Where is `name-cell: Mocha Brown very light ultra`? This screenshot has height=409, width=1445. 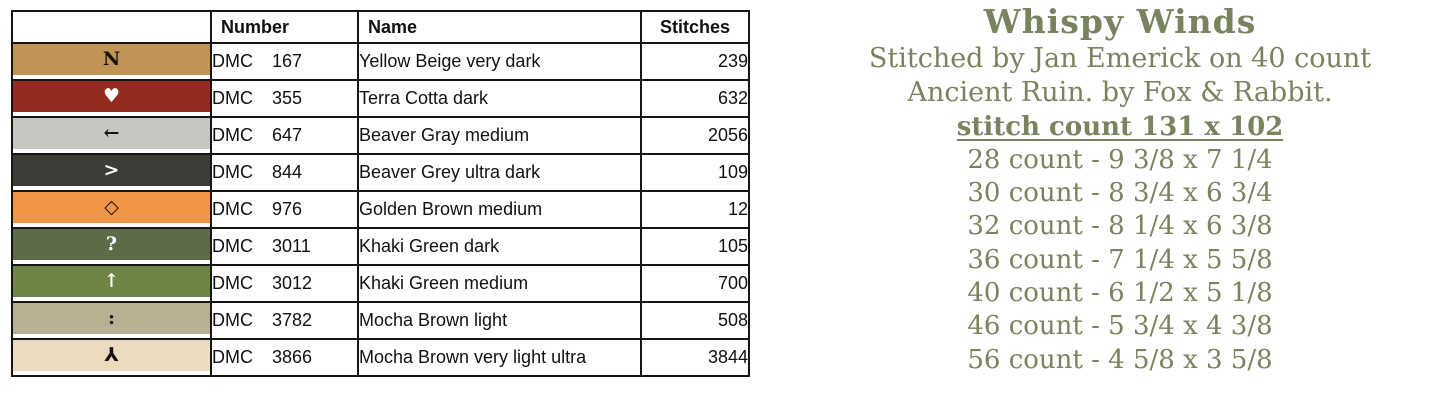
name-cell: Mocha Brown very light ultra is located at coordinates (499, 357).